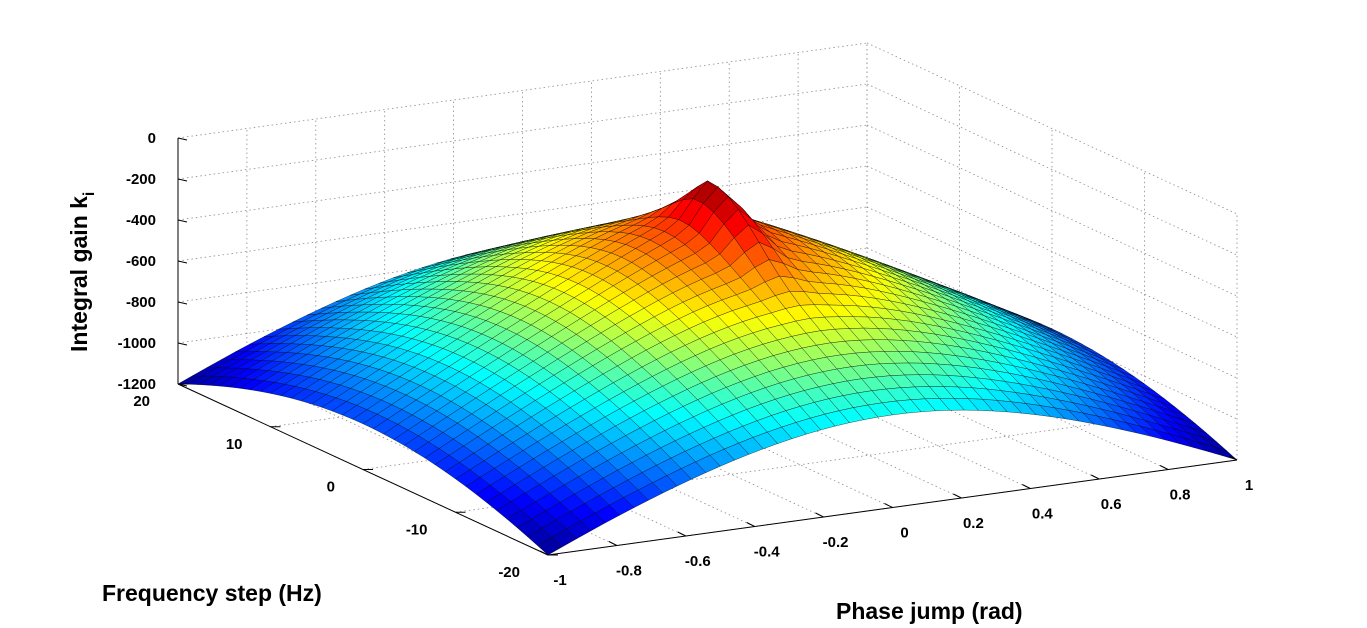 This screenshot has height=628, width=1367. I want to click on z-axis-ticks: 0 -200 -400 -600 -800 -1000 -1200, so click(153, 261).